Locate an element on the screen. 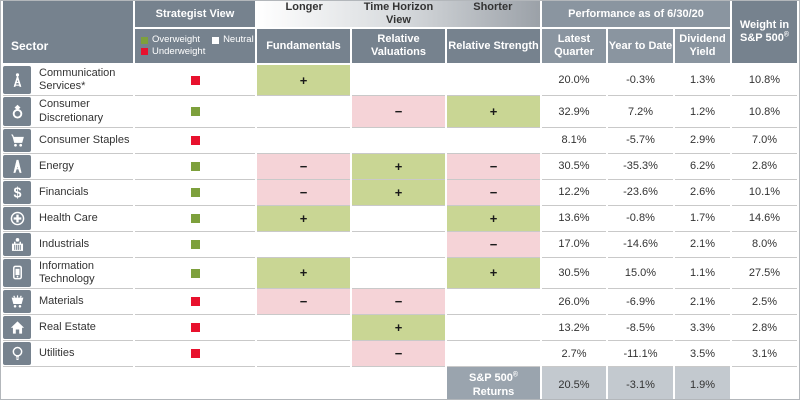 The height and width of the screenshot is (400, 800). year-to-date-cell: -8.5% is located at coordinates (640, 328).